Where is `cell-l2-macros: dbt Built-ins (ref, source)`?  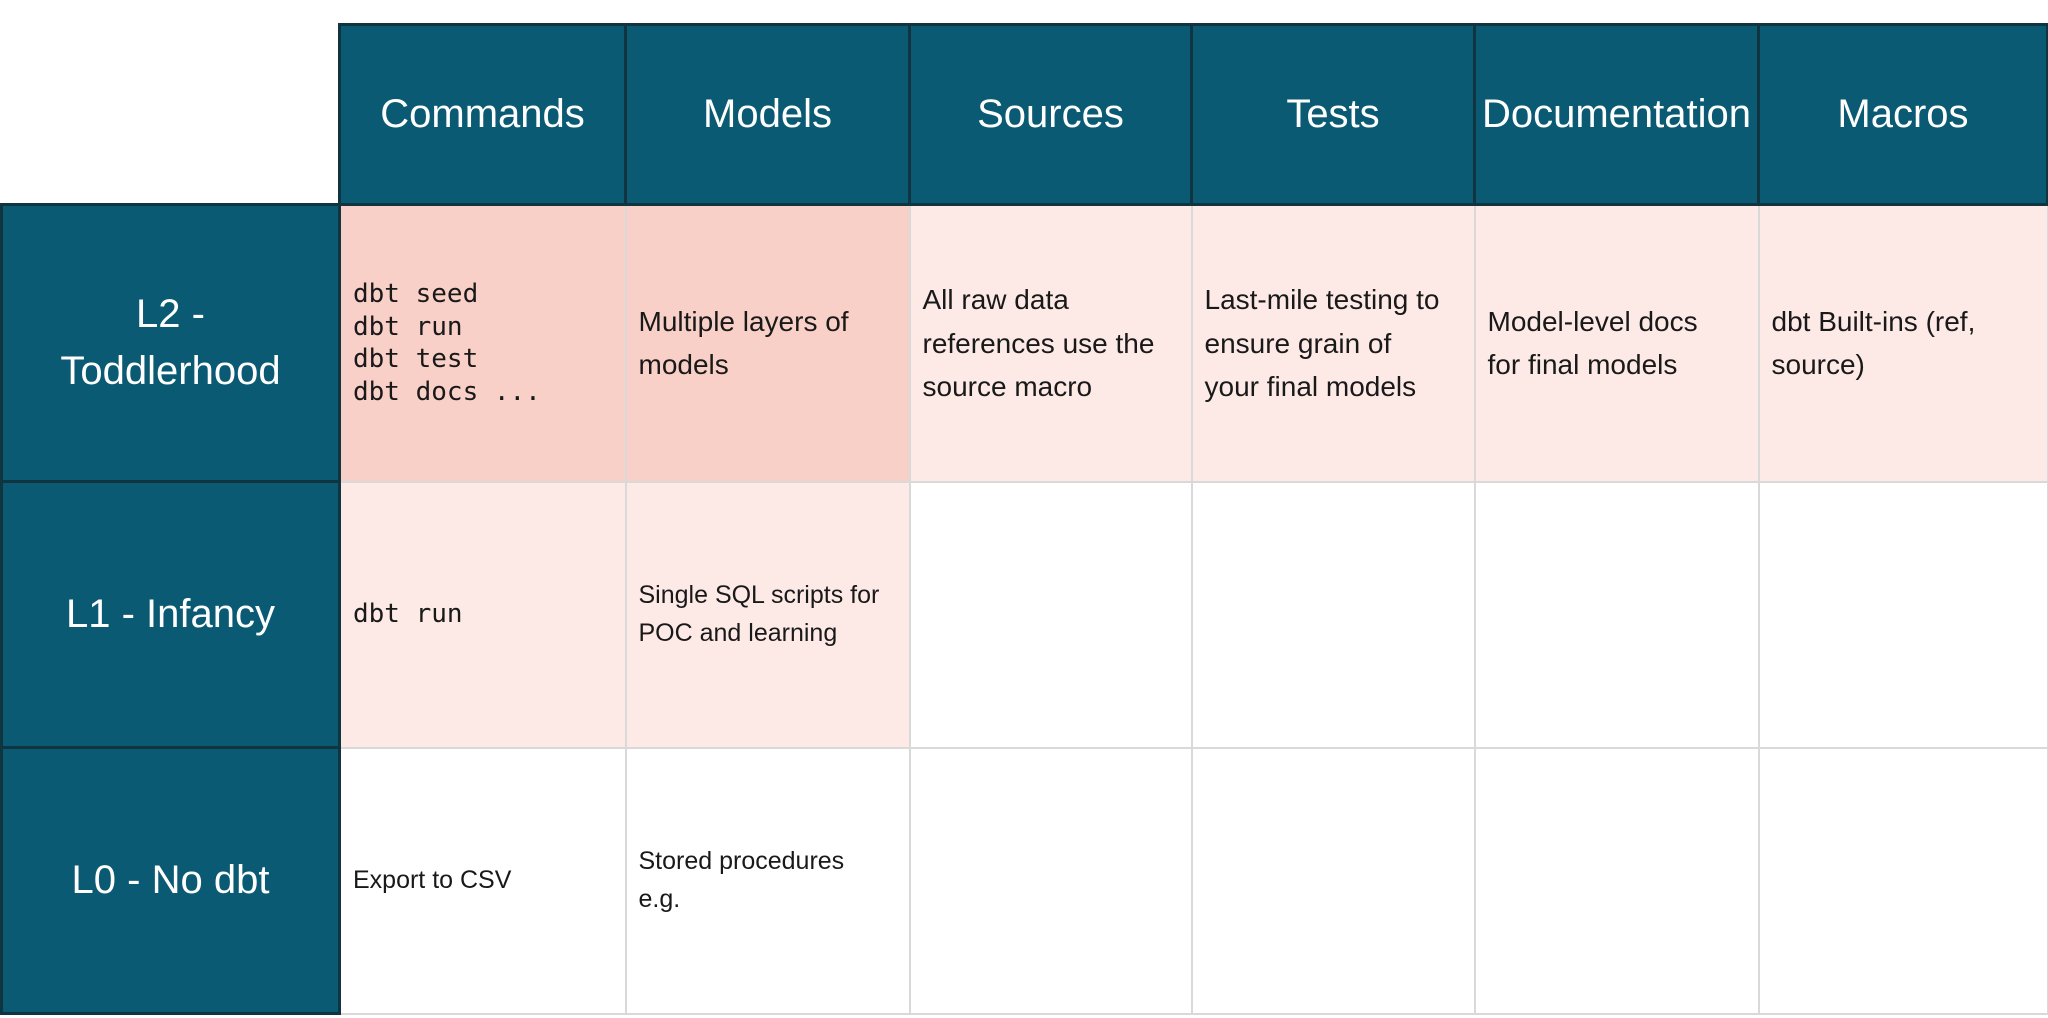 cell-l2-macros: dbt Built-ins (ref, source) is located at coordinates (1902, 343).